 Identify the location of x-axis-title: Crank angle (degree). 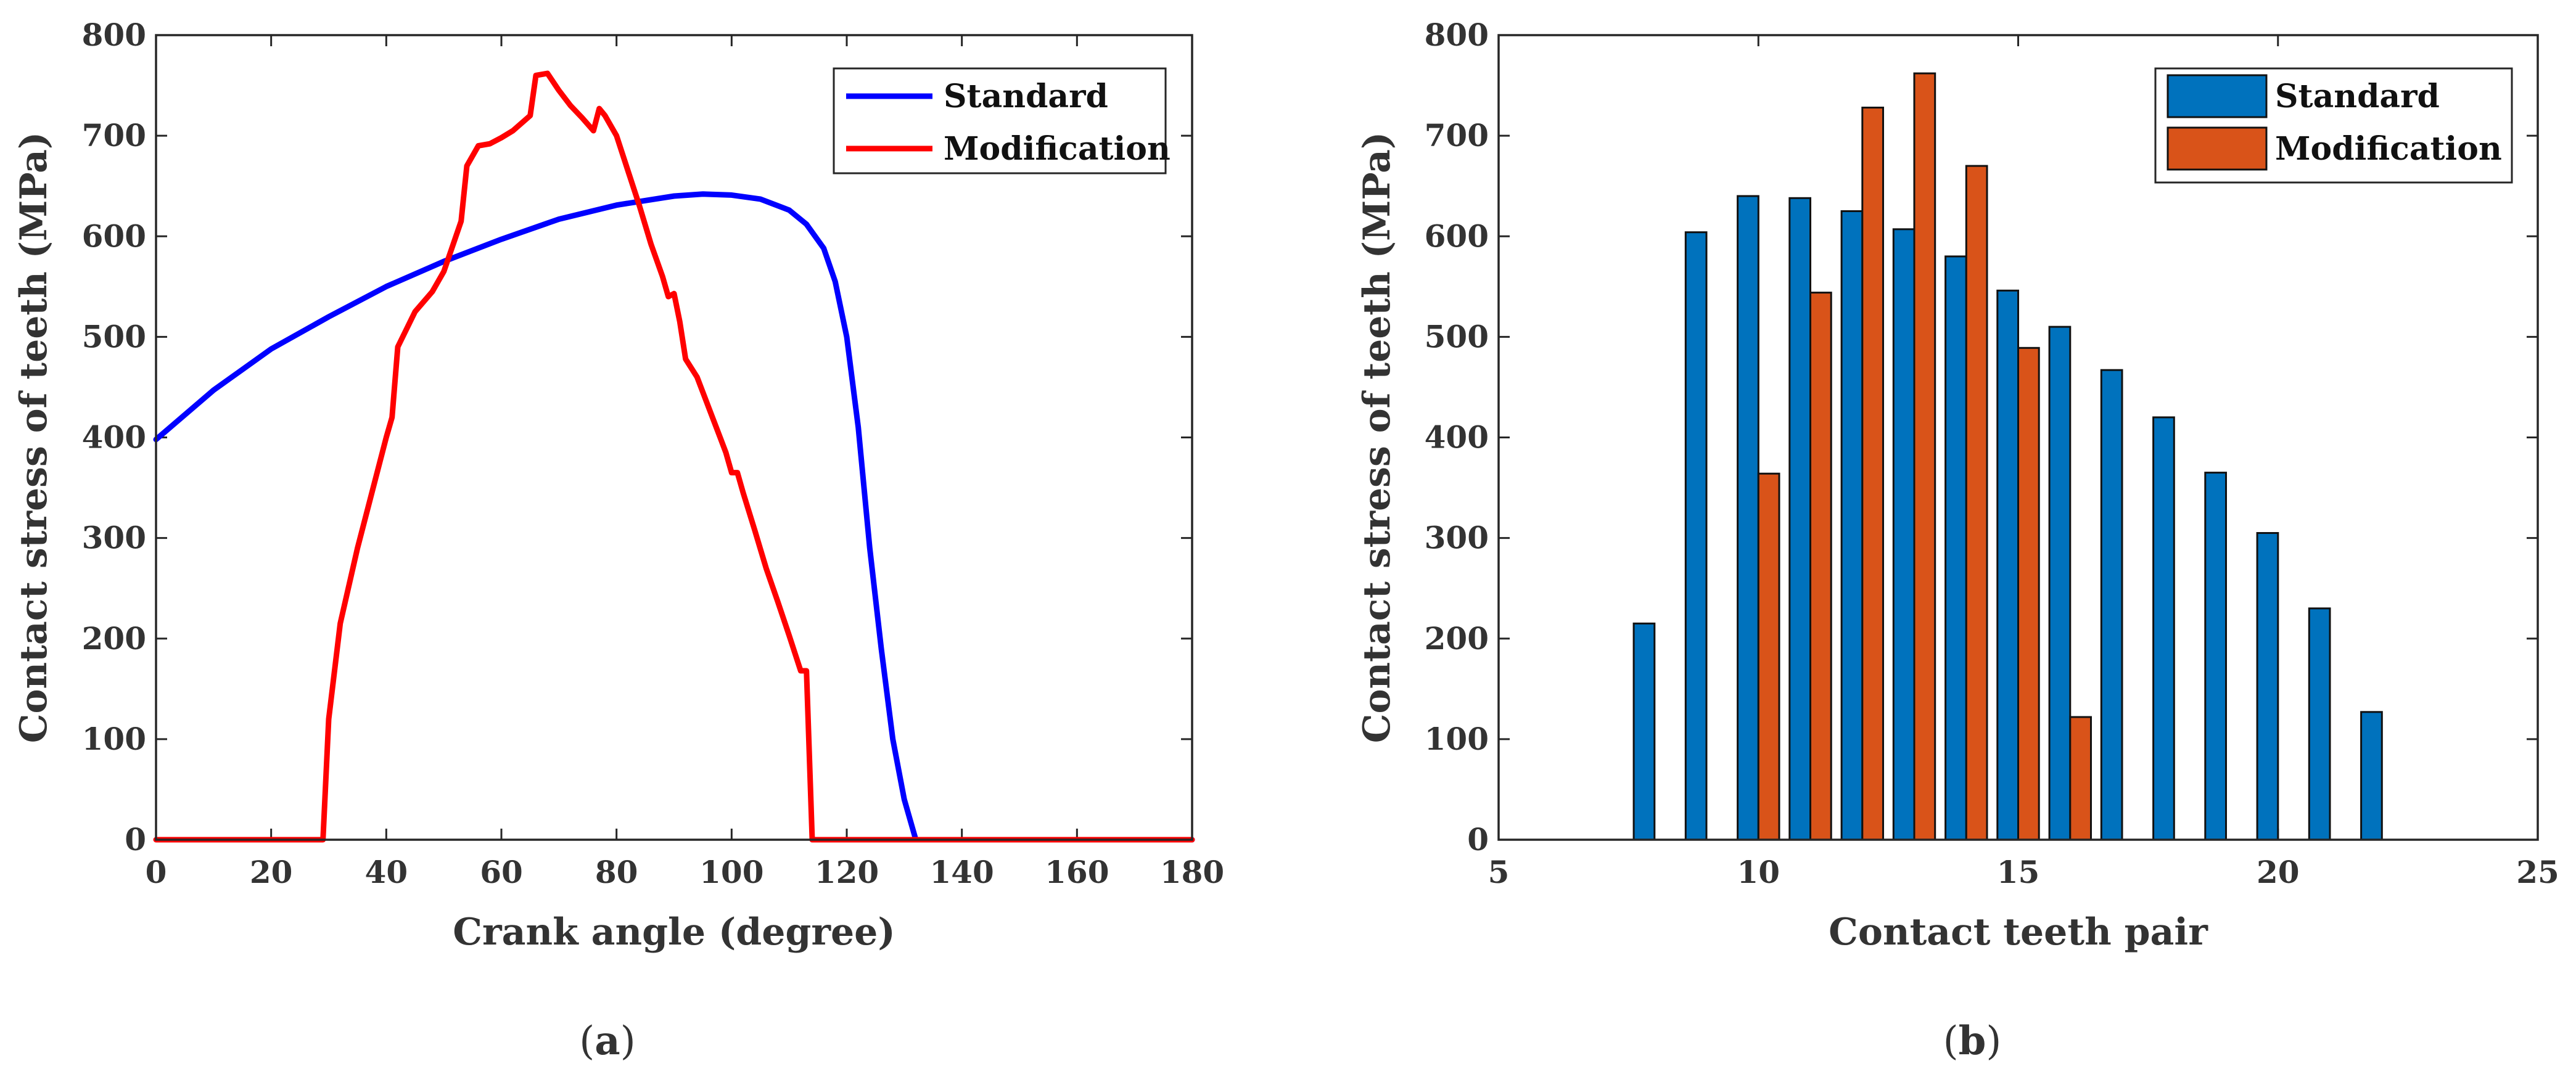
(674, 932).